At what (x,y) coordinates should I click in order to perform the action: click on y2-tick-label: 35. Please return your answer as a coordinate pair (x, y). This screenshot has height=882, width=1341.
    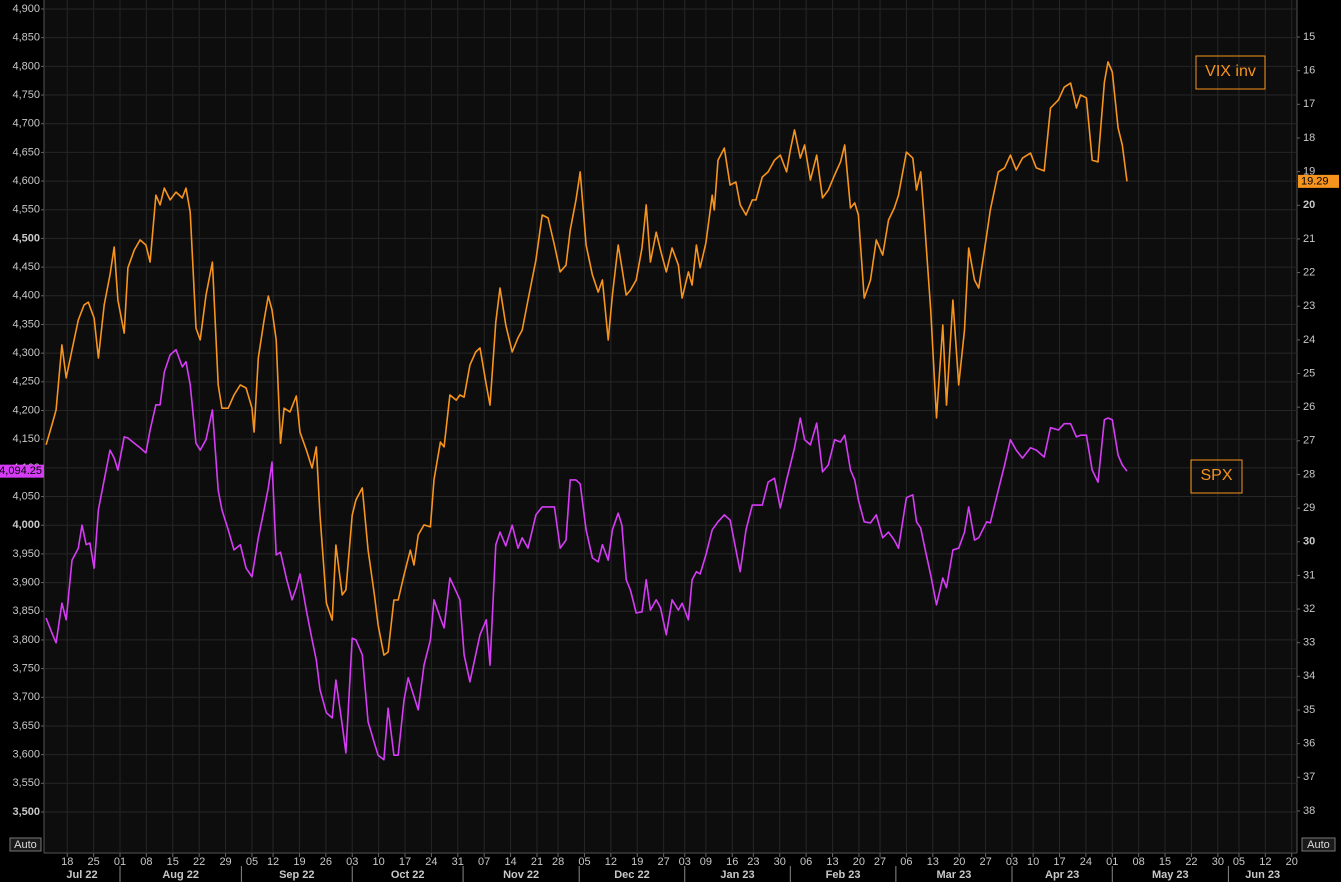
    Looking at the image, I should click on (1309, 710).